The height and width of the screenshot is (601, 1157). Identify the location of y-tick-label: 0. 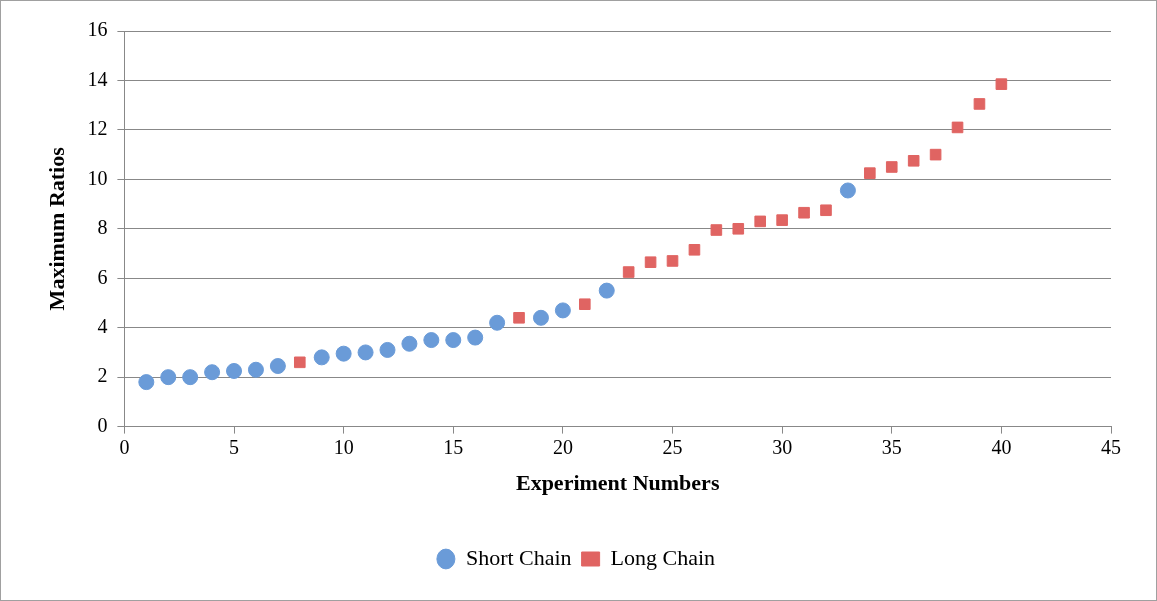
(102, 424).